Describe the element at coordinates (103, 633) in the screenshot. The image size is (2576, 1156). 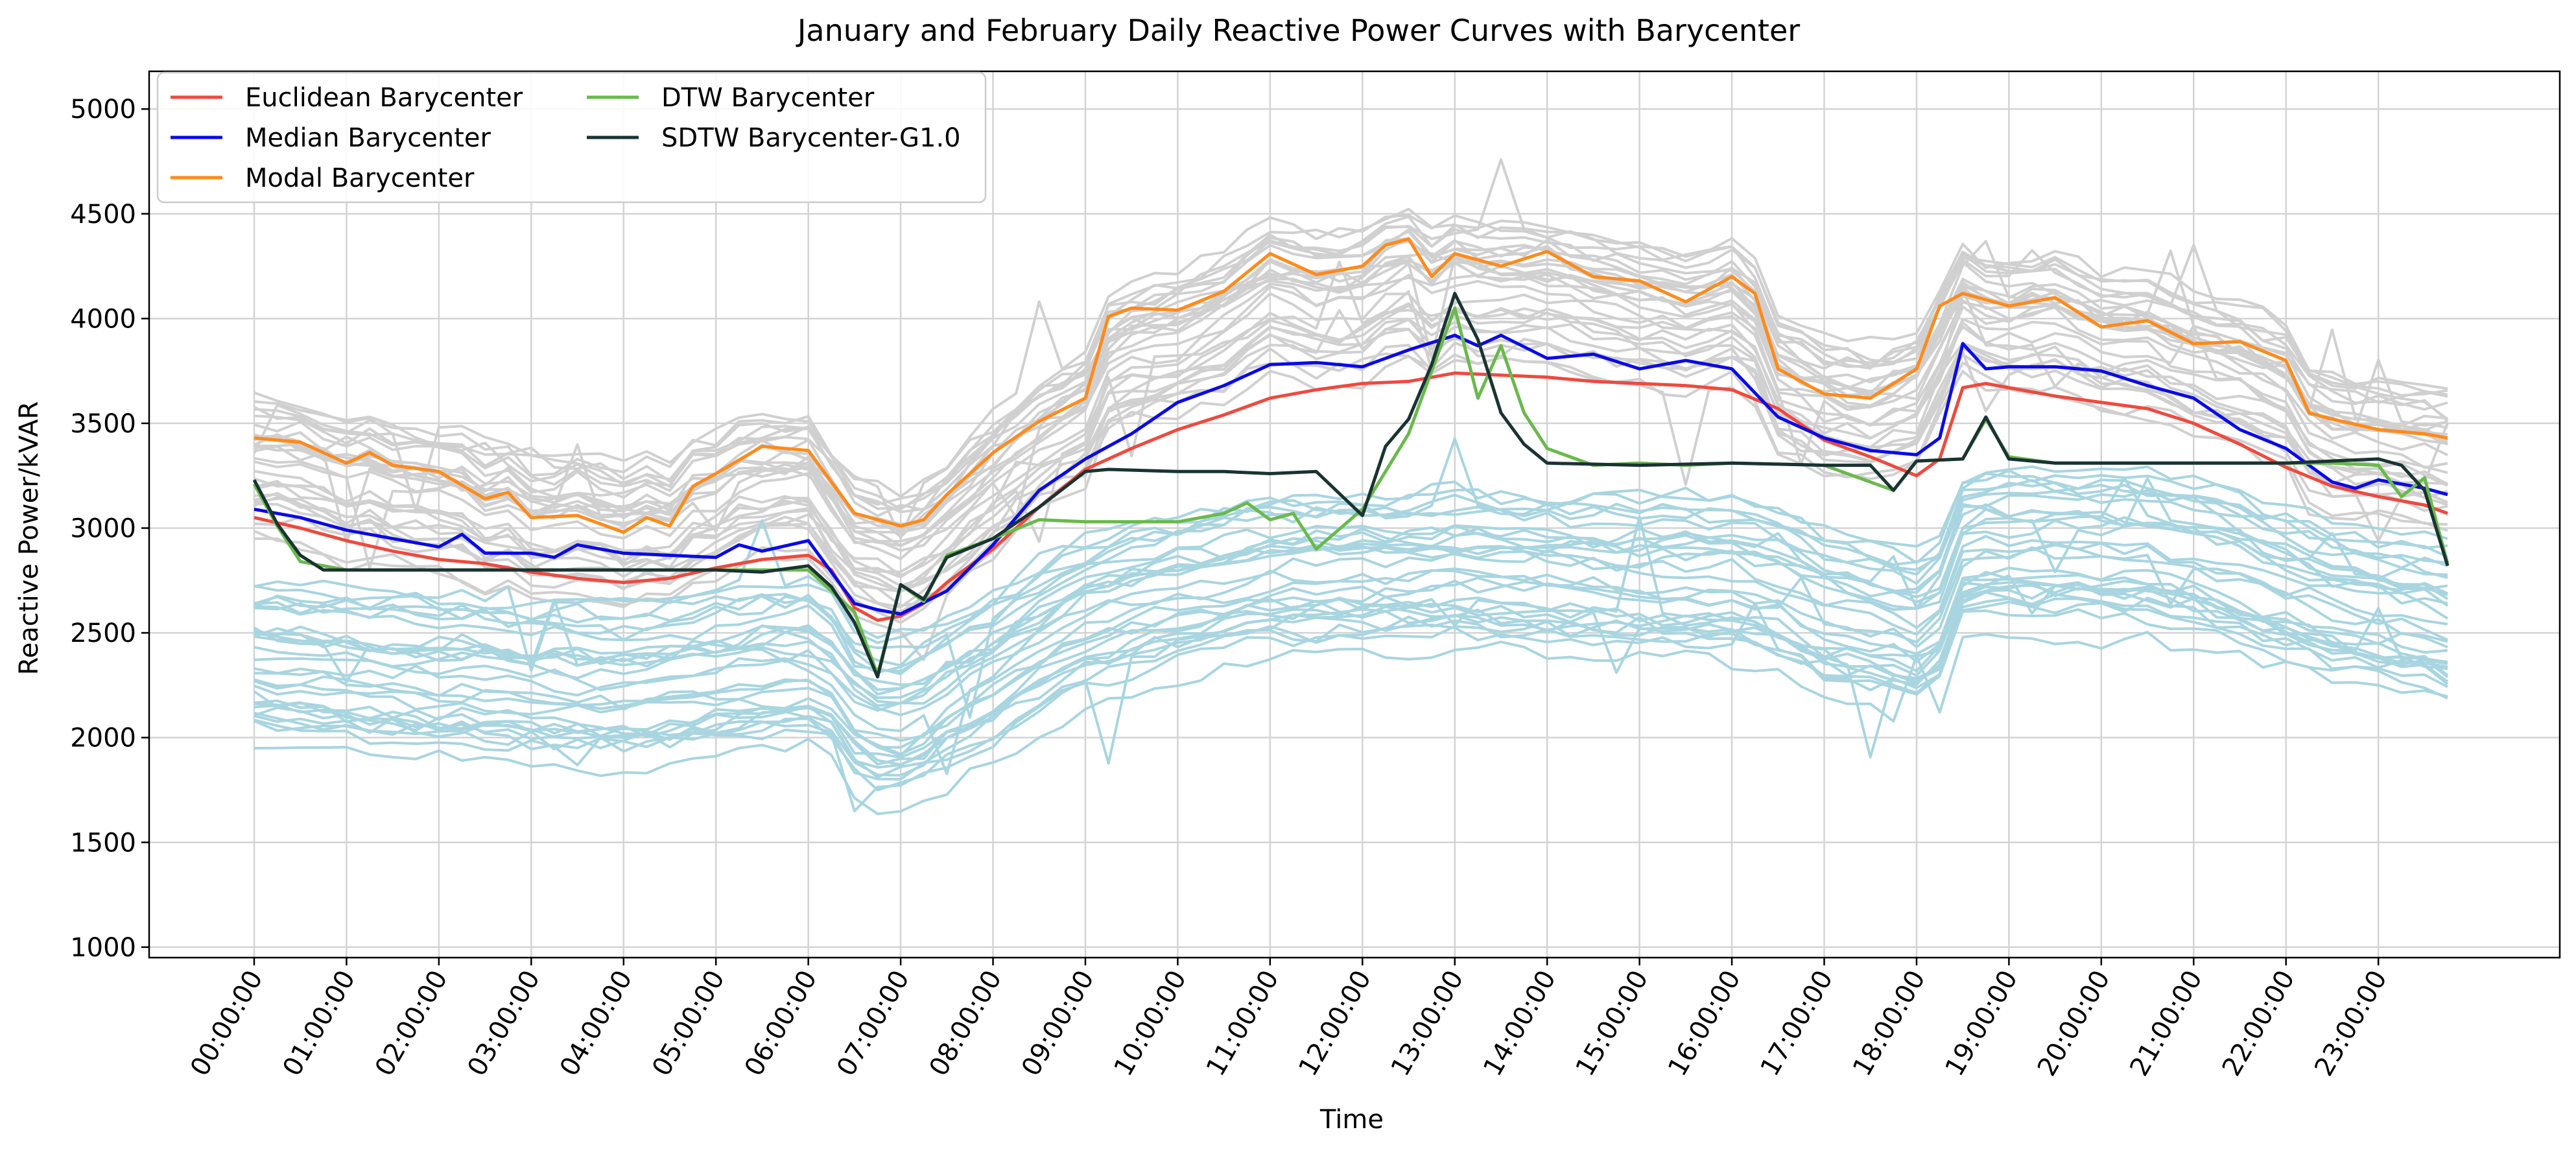
I see `y-tick-label: 2500` at that location.